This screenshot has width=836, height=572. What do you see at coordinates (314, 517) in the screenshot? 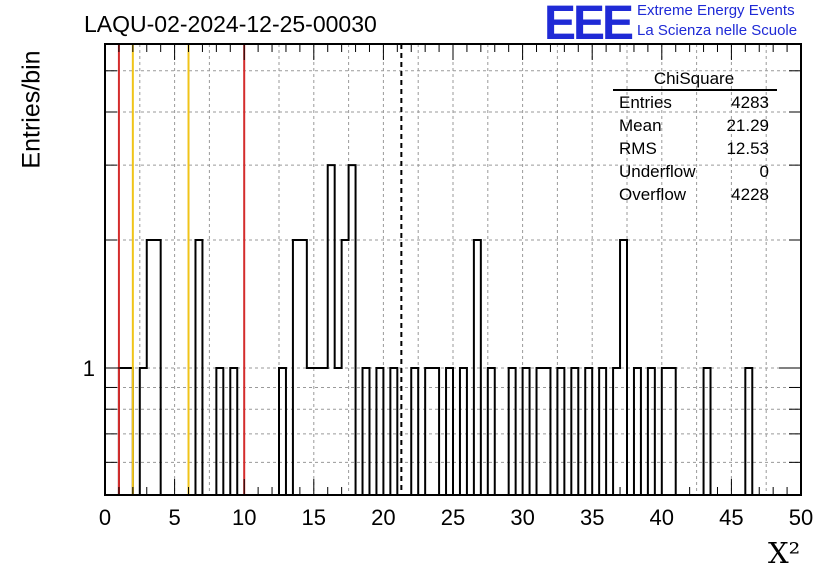
I see `x-tick-label: 15` at bounding box center [314, 517].